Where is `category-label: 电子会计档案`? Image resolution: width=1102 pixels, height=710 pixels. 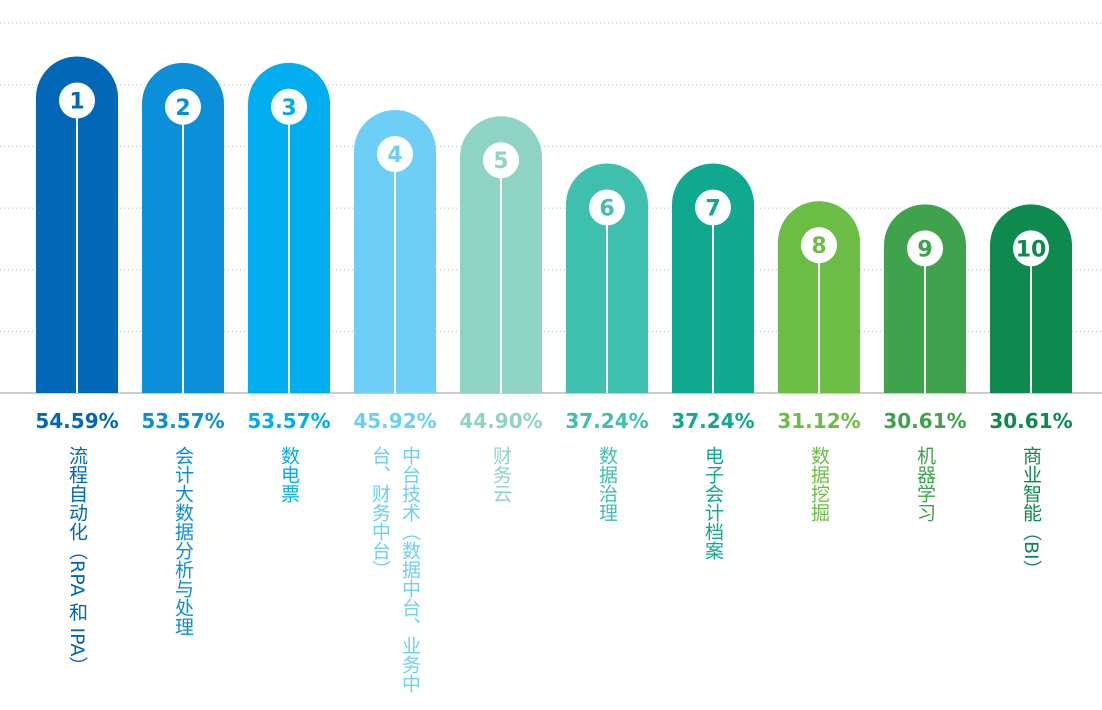
category-label: 电子会计档案 is located at coordinates (713, 503).